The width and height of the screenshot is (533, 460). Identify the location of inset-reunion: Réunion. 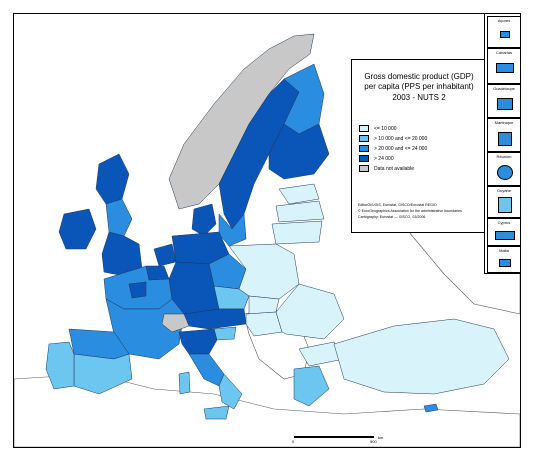
(503, 169).